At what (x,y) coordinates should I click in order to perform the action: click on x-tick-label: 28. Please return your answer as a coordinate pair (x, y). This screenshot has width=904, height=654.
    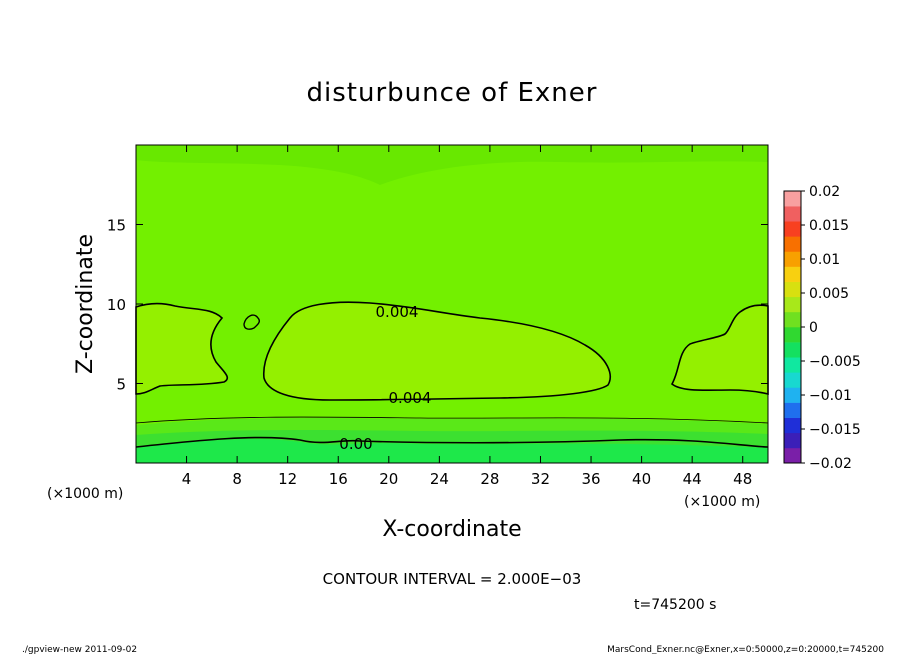
    Looking at the image, I should click on (489, 479).